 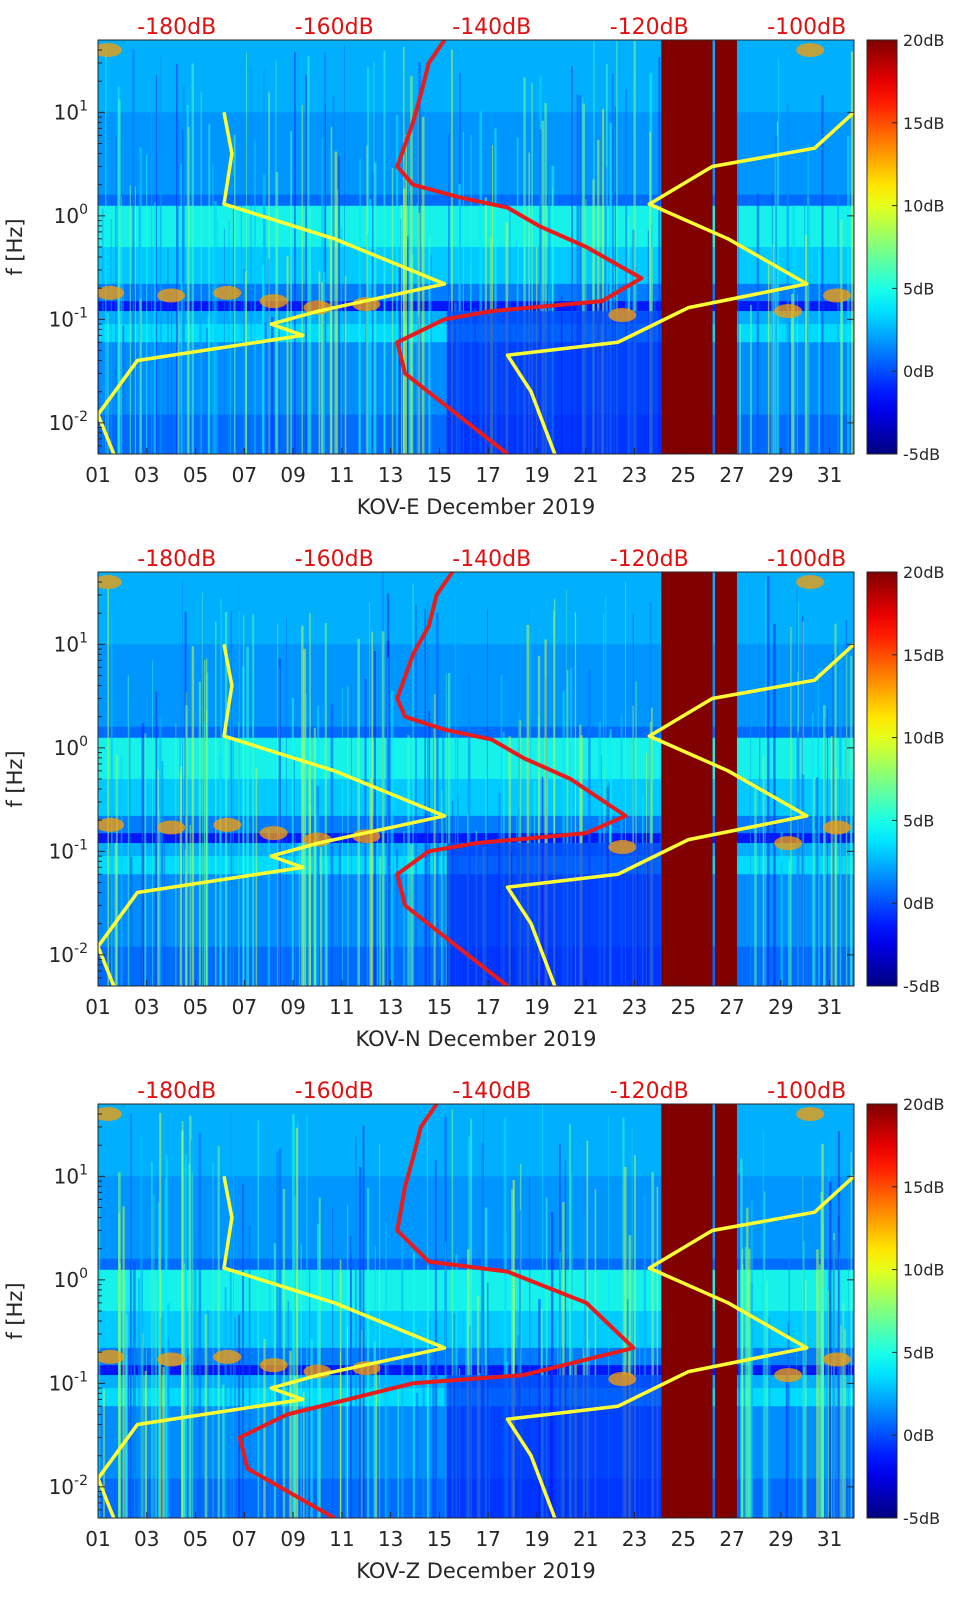 I want to click on x-axis-title: KOV-E December 2019, so click(x=476, y=507).